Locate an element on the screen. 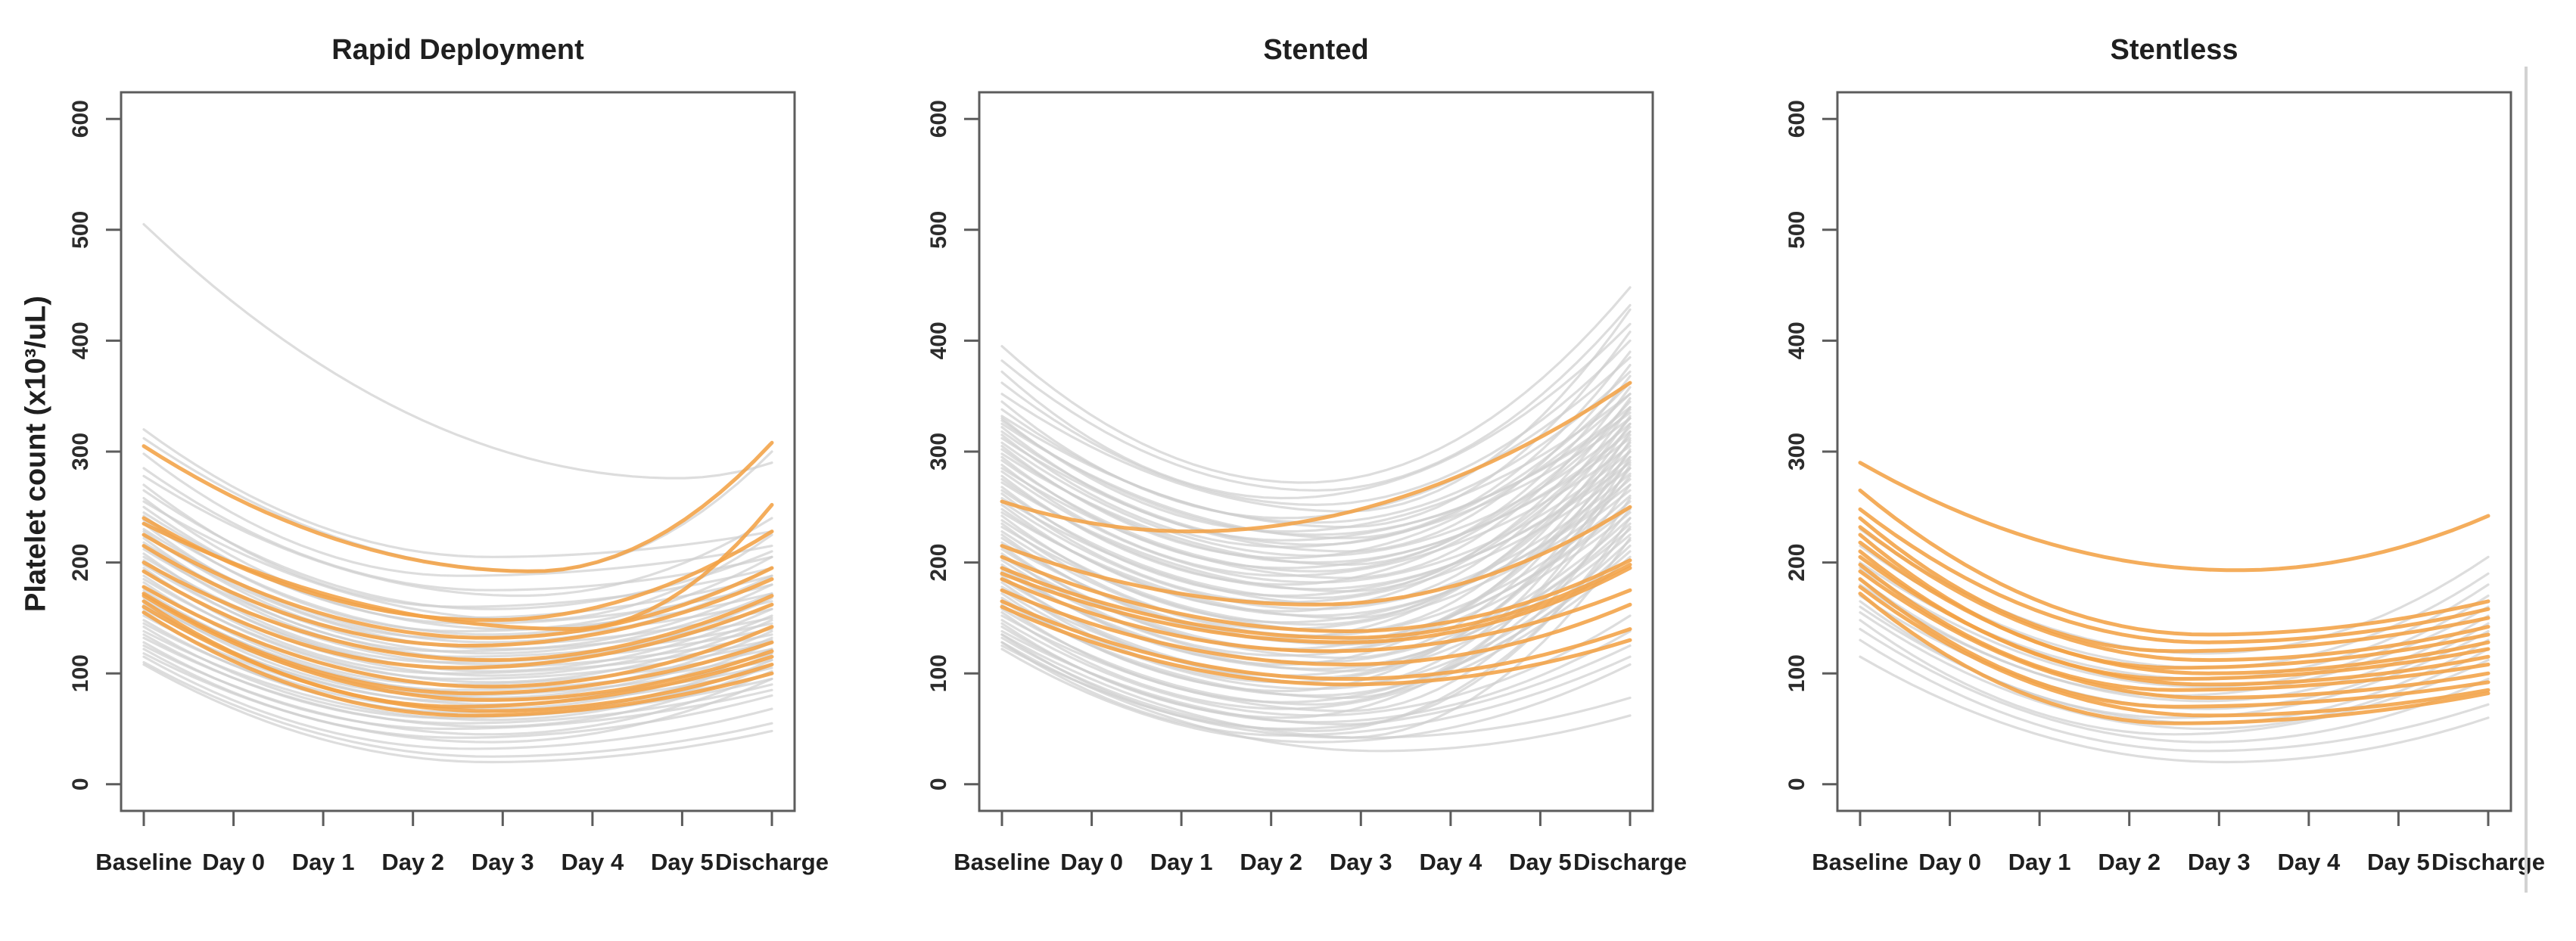 This screenshot has width=2576, height=941. x-axis-tick-label: Day 5 is located at coordinates (682, 862).